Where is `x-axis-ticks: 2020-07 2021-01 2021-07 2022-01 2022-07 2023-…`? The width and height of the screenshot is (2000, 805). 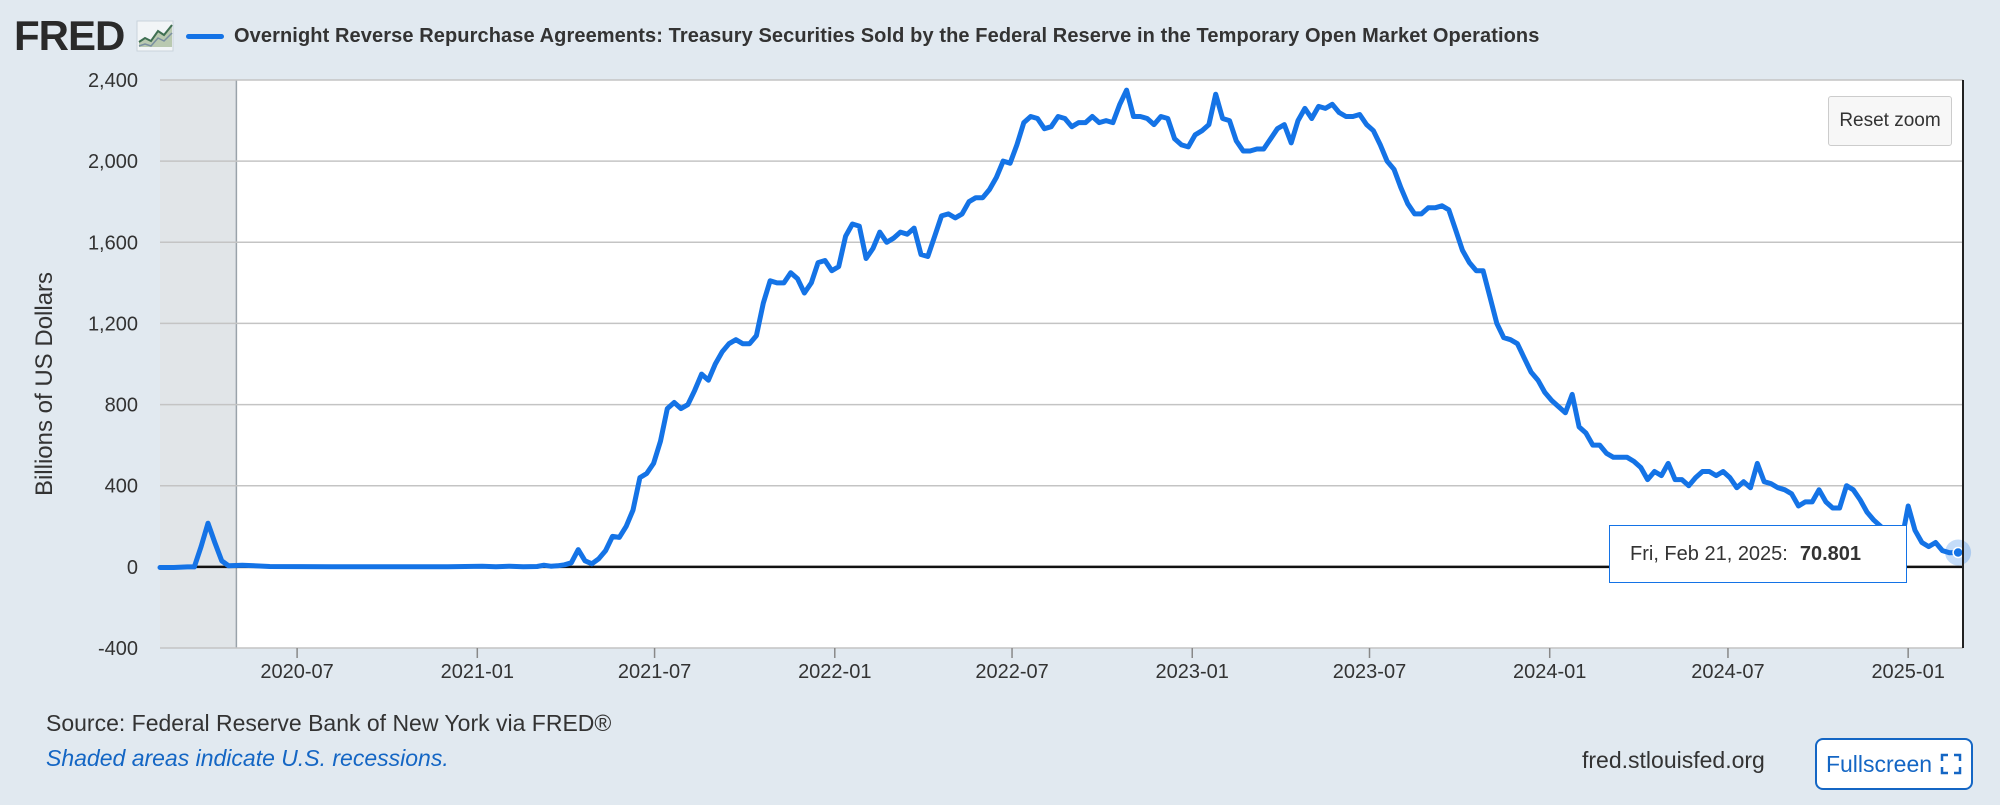
x-axis-ticks: 2020-07 2021-01 2021-07 2022-01 2022-07 2023-… is located at coordinates (1102, 665).